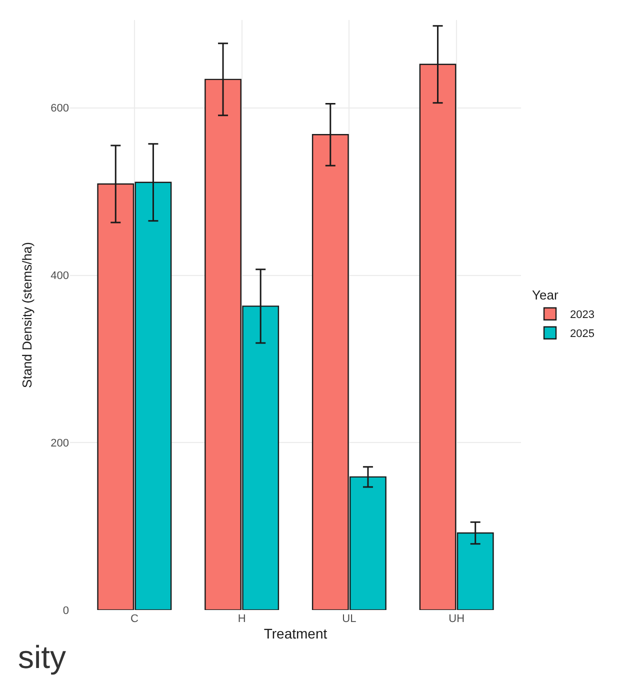  What do you see at coordinates (242, 619) in the screenshot?
I see `x-tick-label: H` at bounding box center [242, 619].